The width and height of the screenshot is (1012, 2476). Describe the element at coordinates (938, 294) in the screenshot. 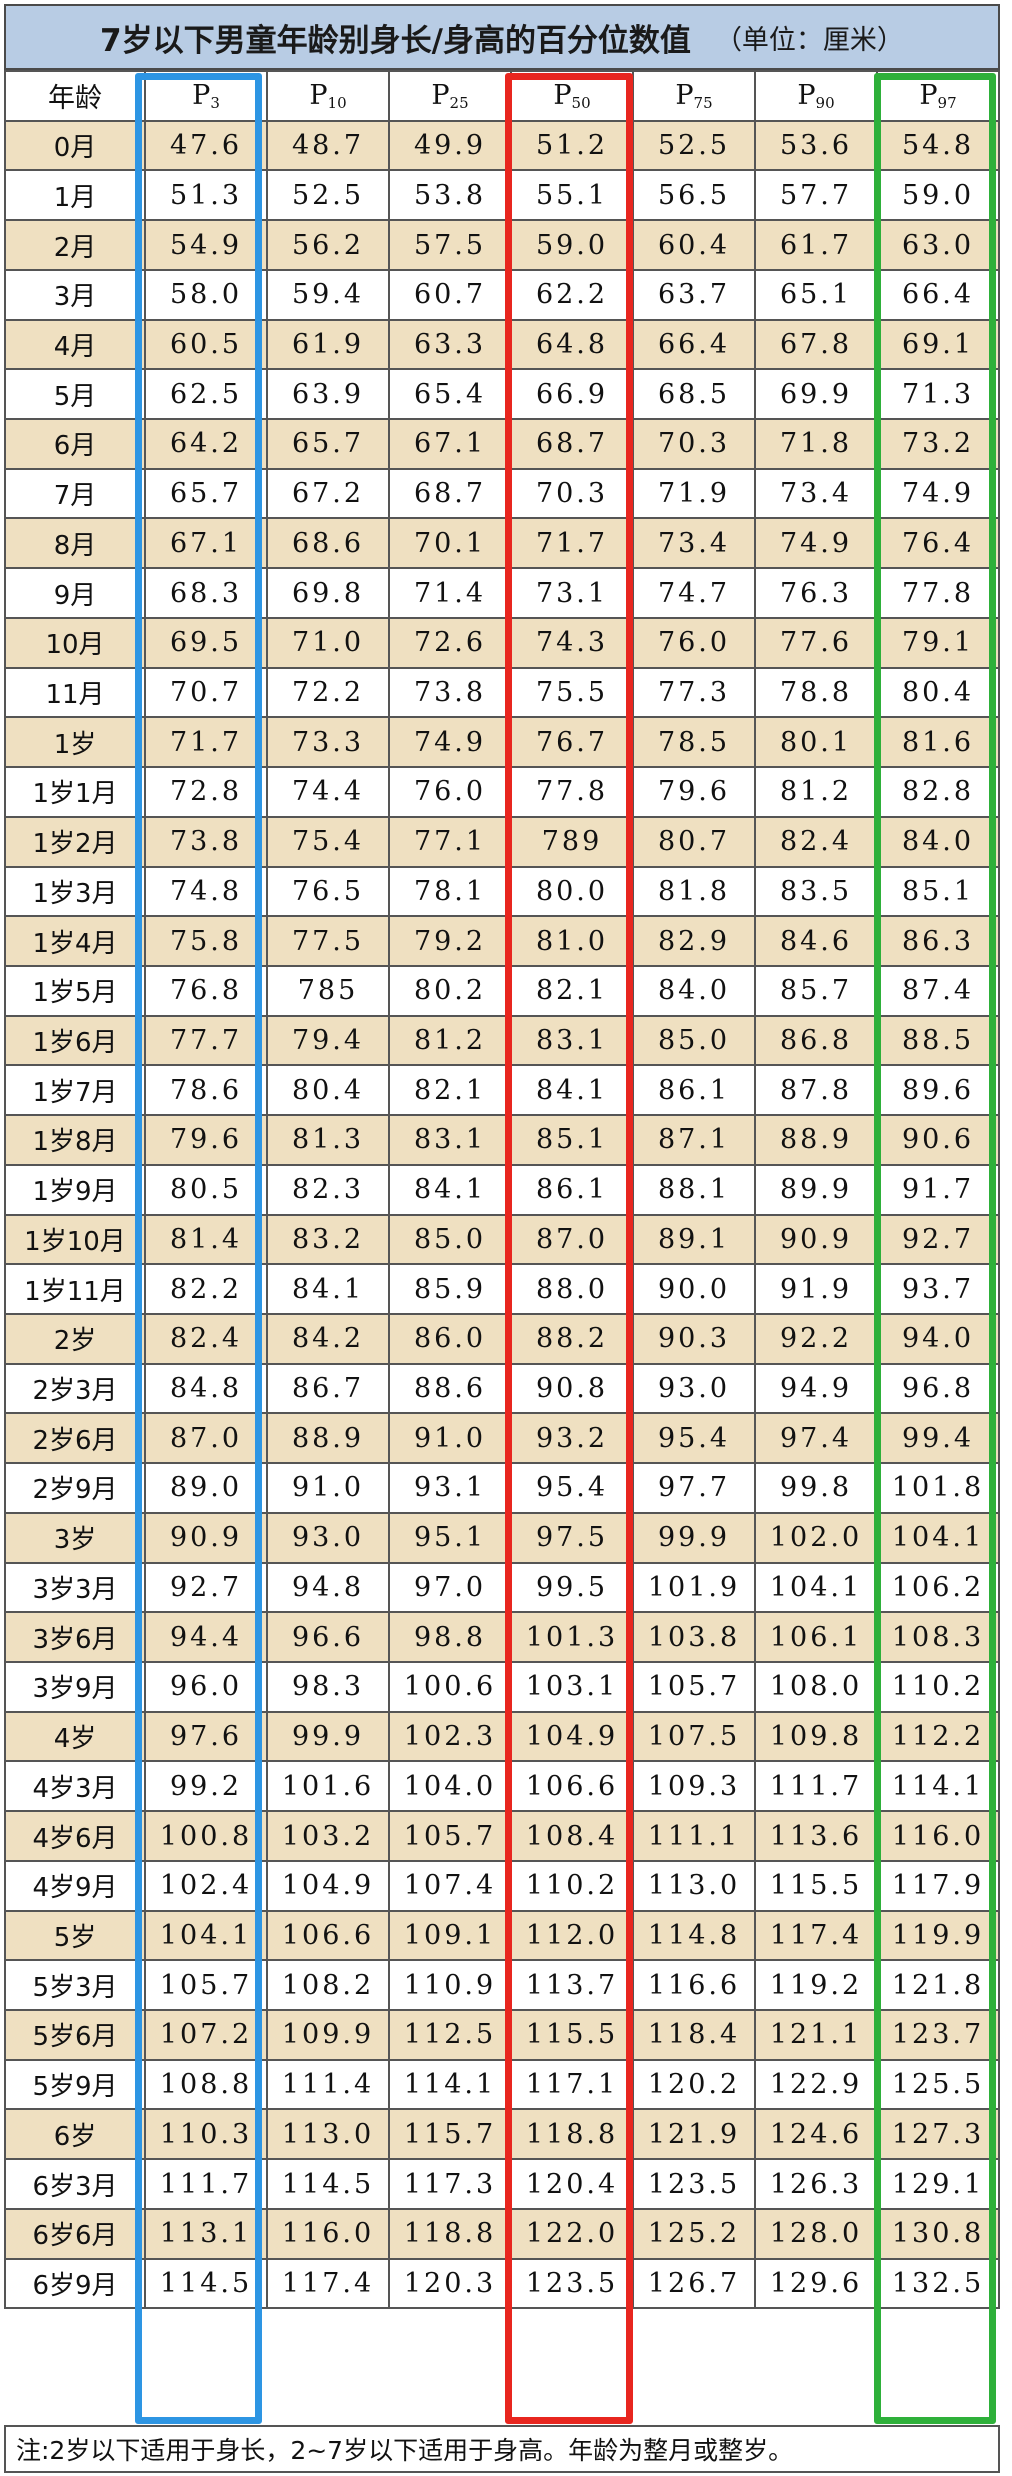

I see `p97-value-cell: 66.4` at that location.